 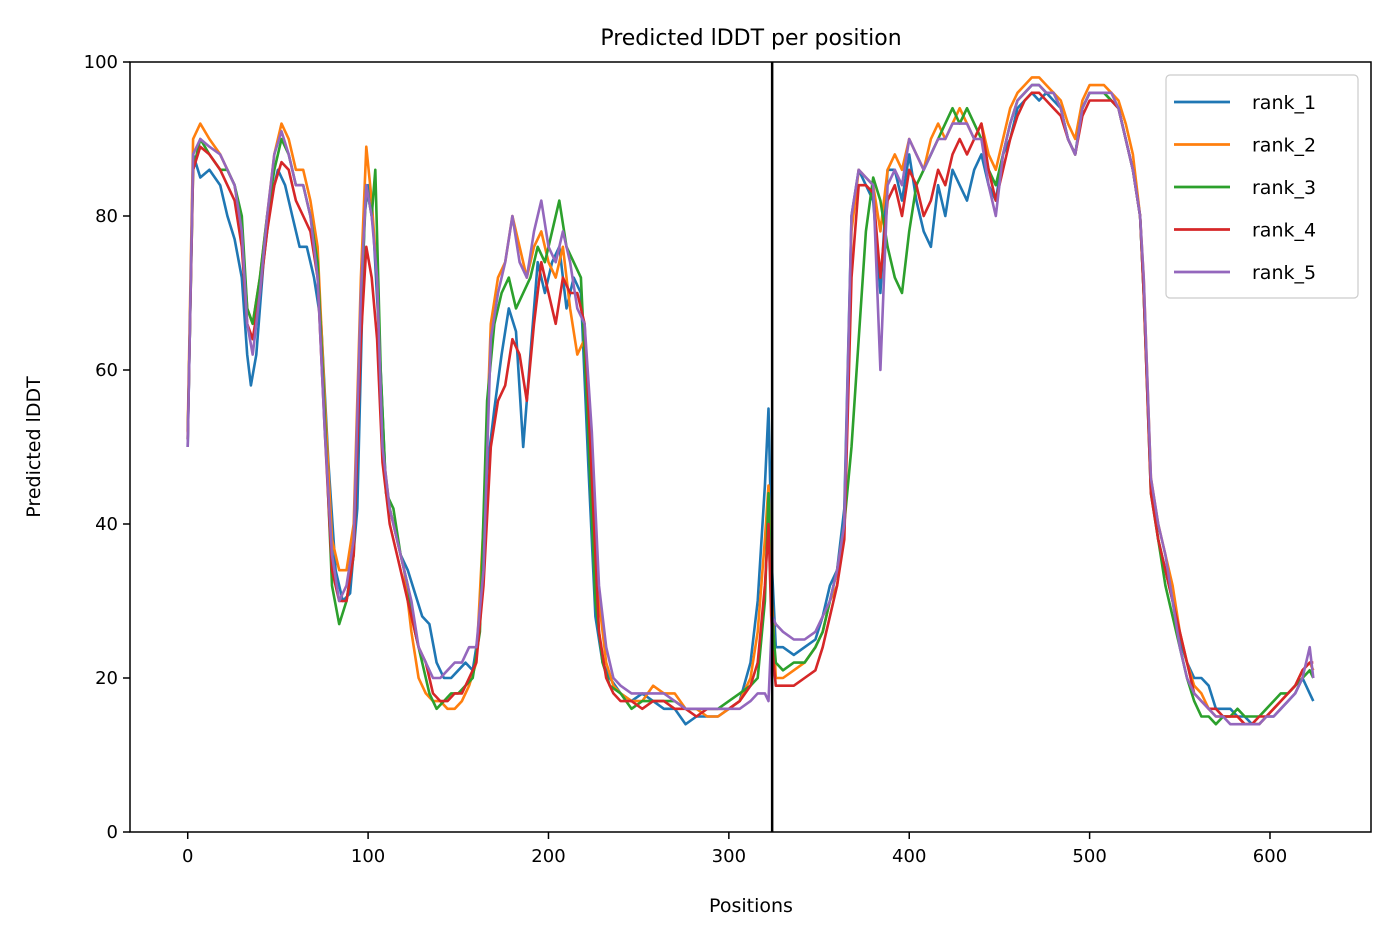 What do you see at coordinates (1284, 146) in the screenshot?
I see `legend-label-rank-2: rank_2` at bounding box center [1284, 146].